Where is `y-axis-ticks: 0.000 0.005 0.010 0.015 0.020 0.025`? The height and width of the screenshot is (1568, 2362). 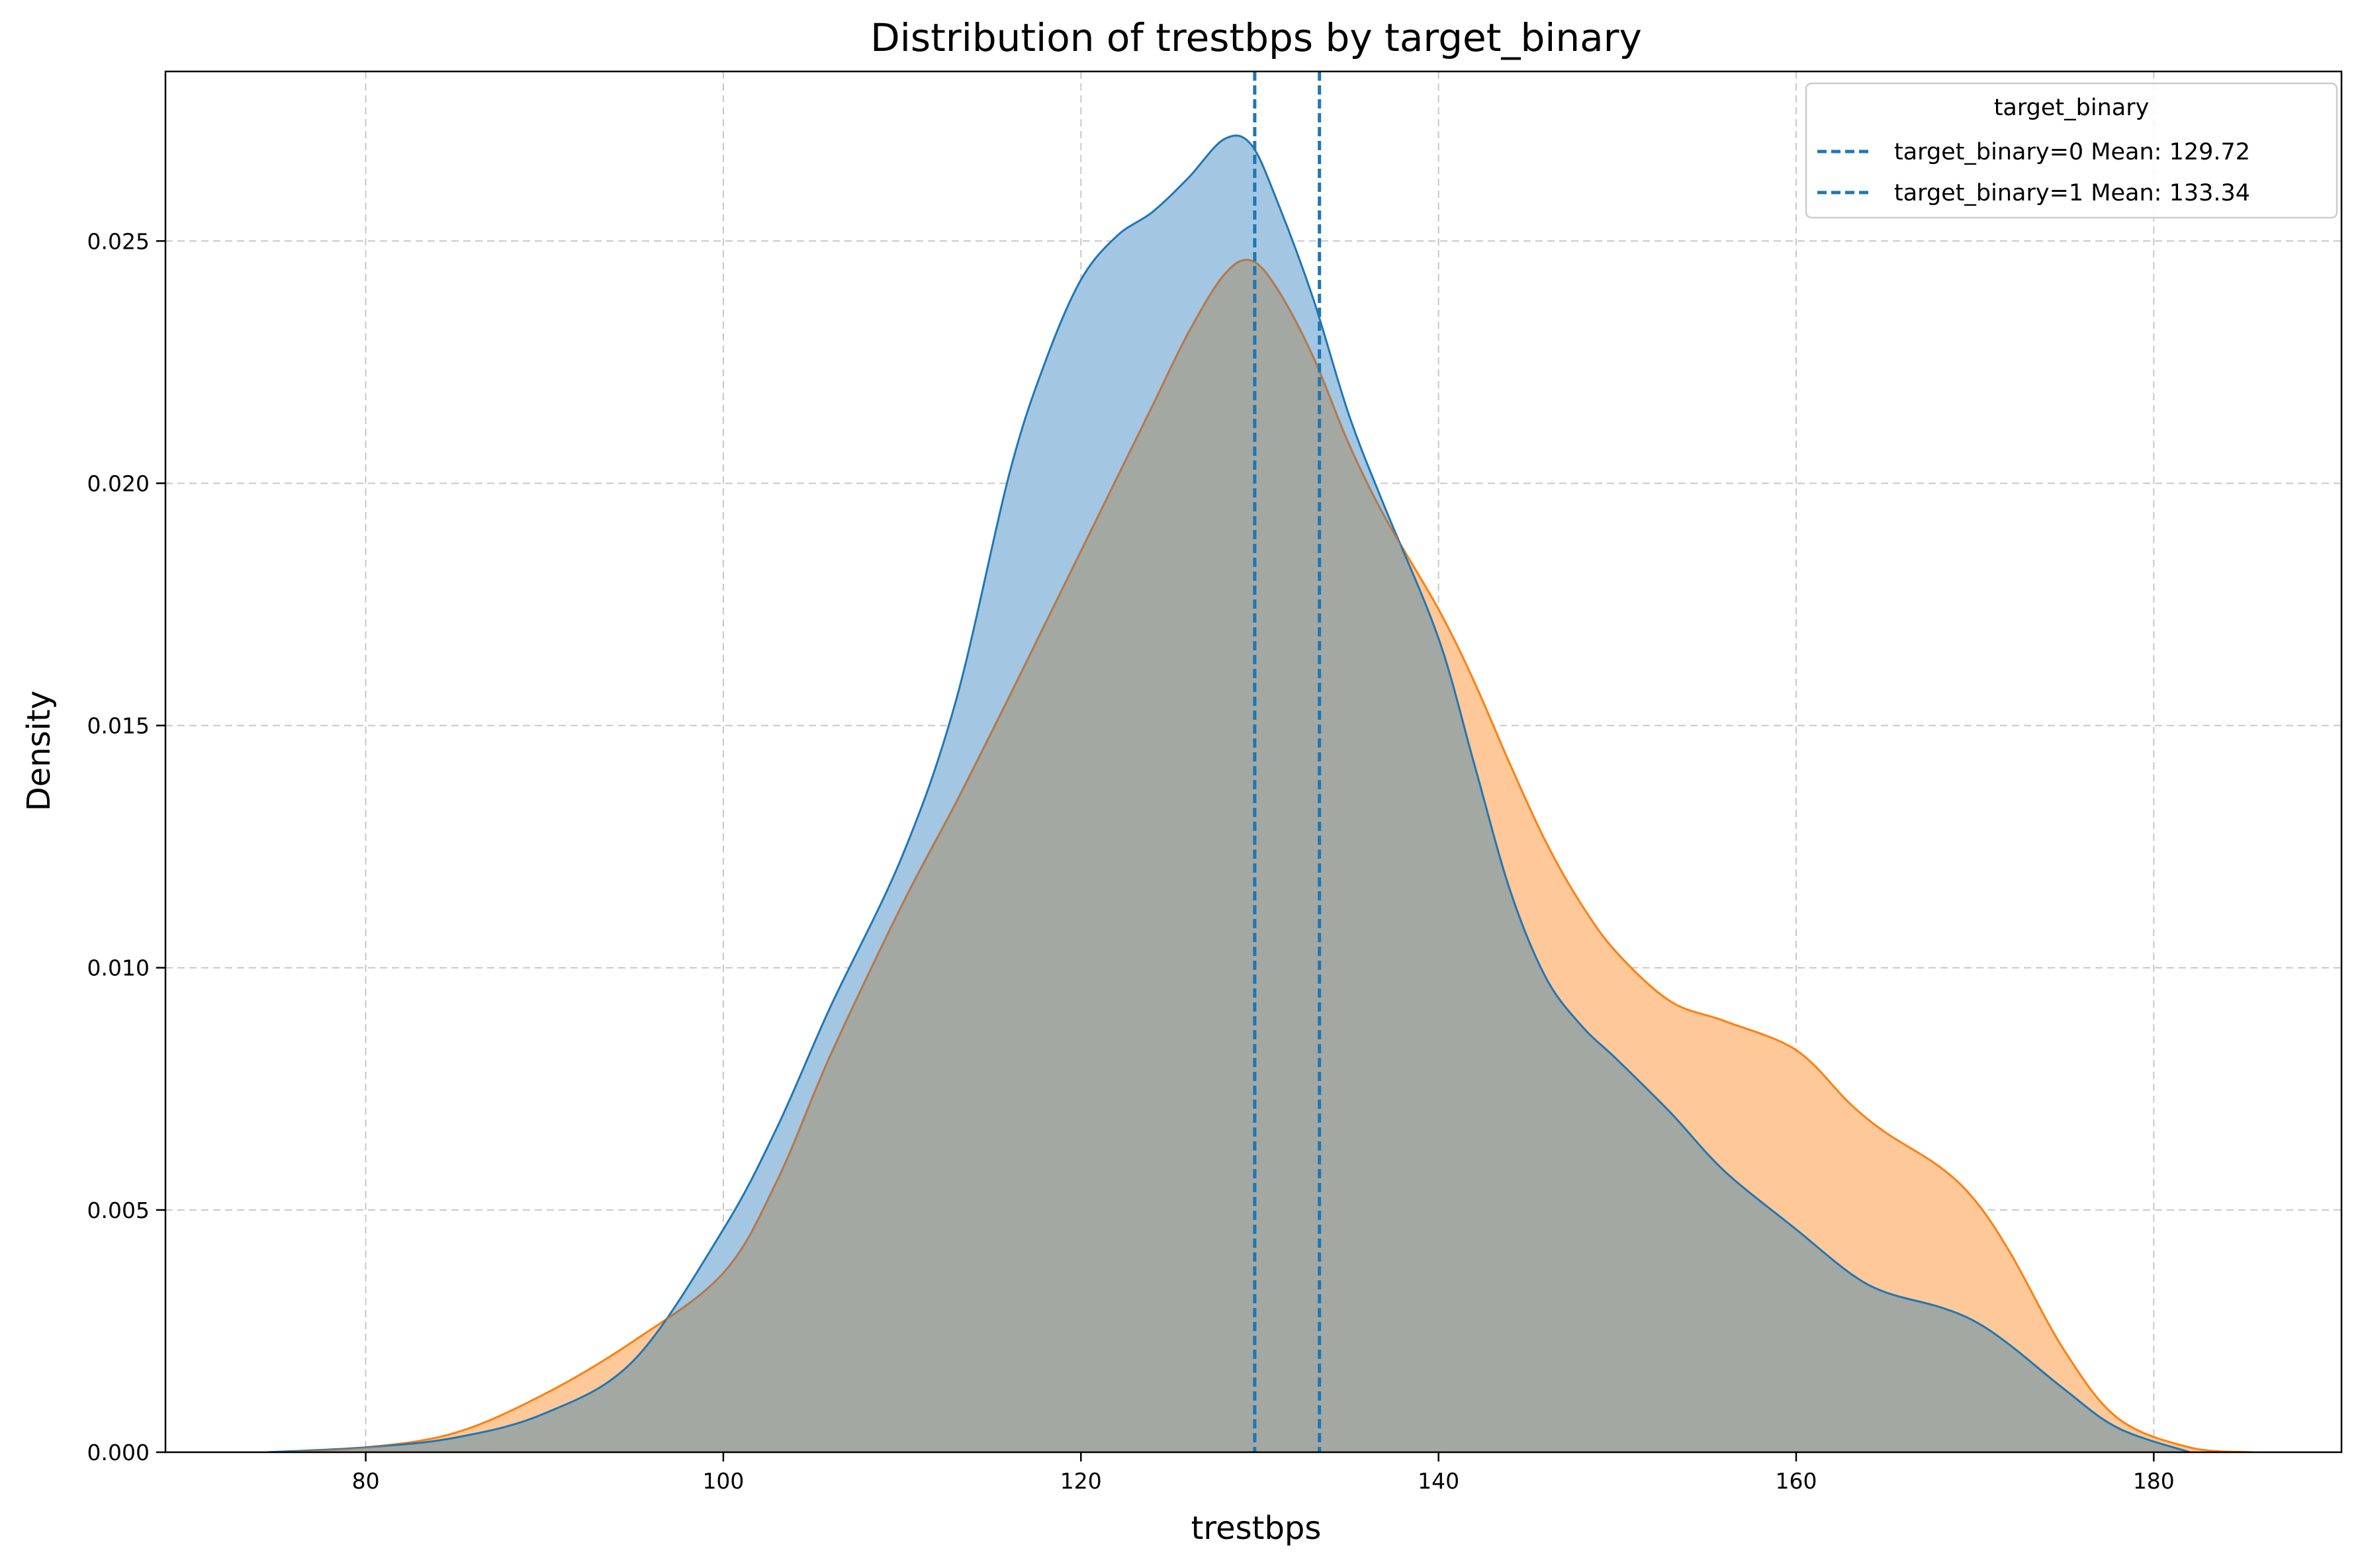
y-axis-ticks: 0.000 0.005 0.010 0.015 0.020 0.025 is located at coordinates (126, 846).